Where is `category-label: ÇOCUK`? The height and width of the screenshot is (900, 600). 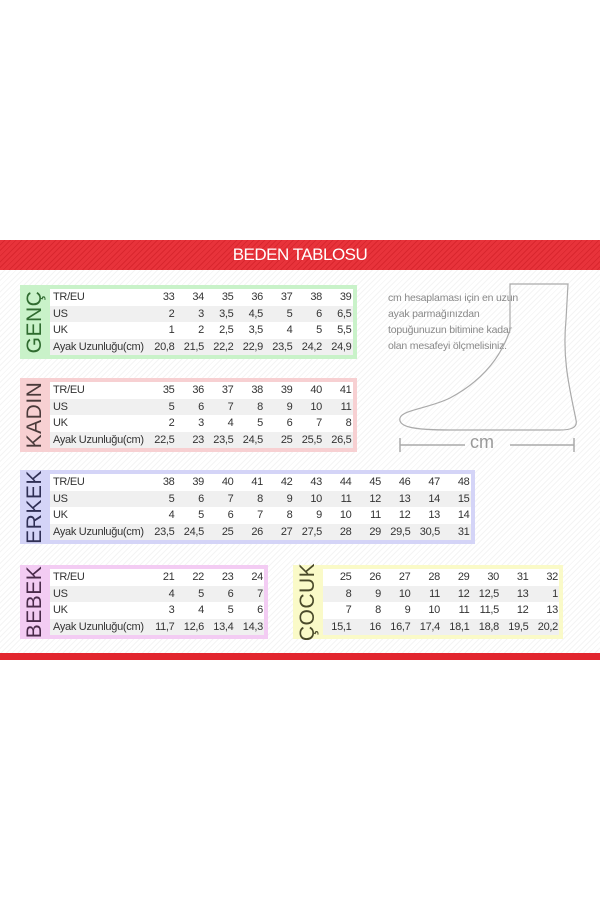 category-label: ÇOCUK is located at coordinates (308, 602).